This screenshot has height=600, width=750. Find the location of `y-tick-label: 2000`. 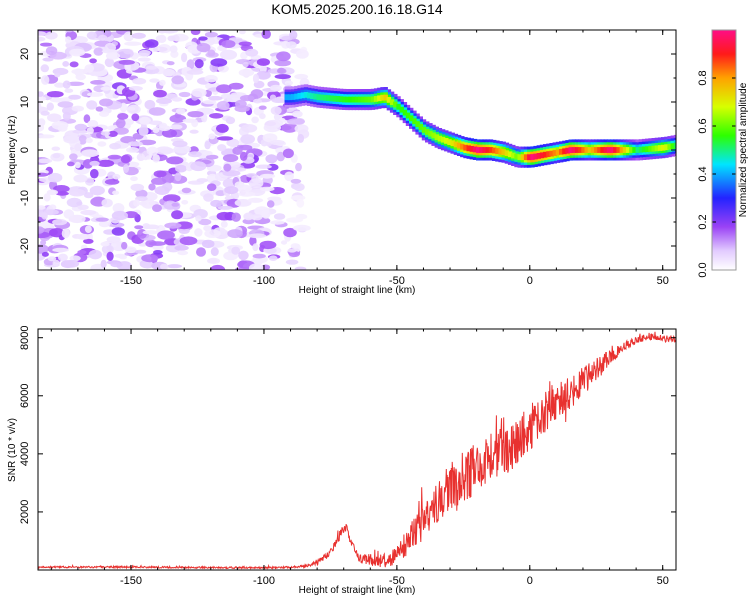

y-tick-label: 2000 is located at coordinates (25, 512).